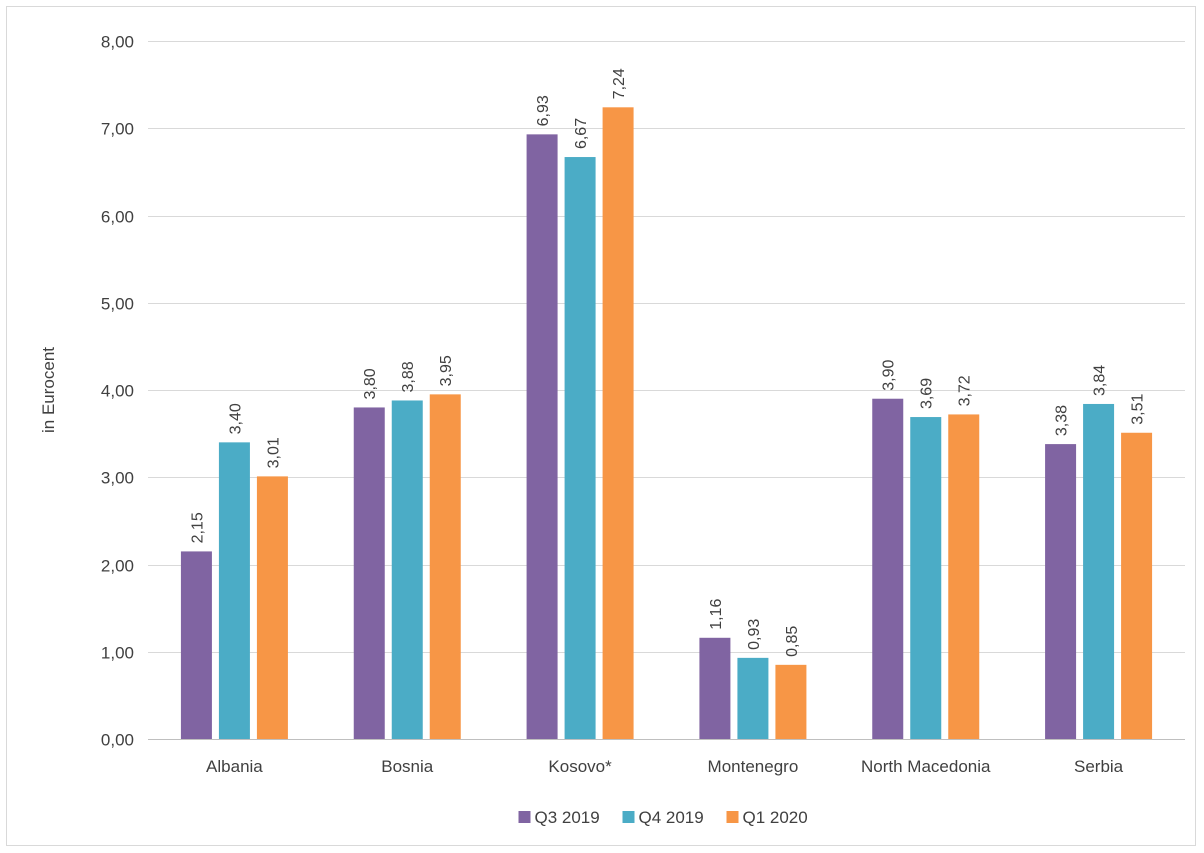  Describe the element at coordinates (567, 817) in the screenshot. I see `legend-label: Q3 2019` at that location.